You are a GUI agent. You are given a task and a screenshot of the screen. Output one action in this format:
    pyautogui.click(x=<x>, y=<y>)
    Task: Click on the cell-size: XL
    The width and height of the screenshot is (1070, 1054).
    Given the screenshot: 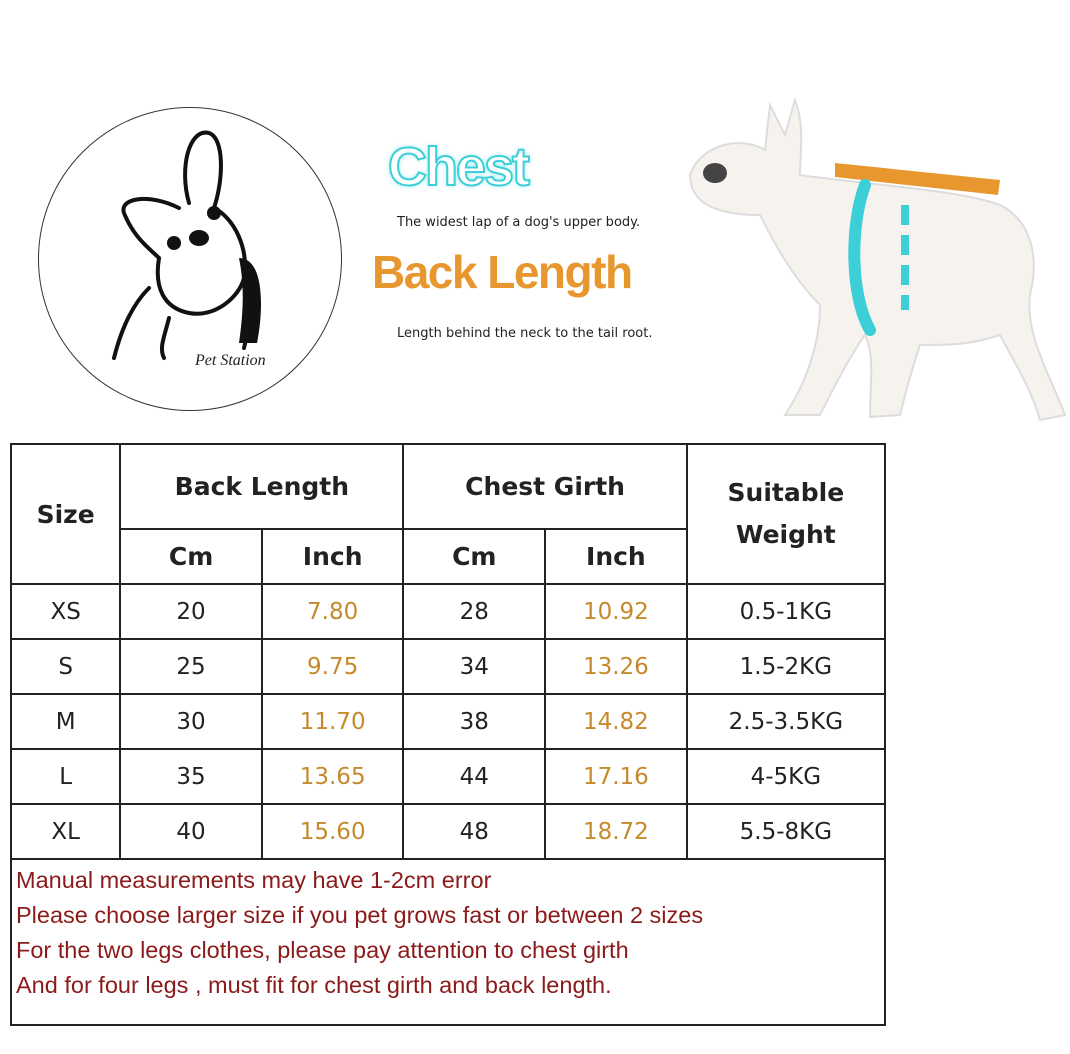 What is the action you would take?
    pyautogui.click(x=65, y=831)
    